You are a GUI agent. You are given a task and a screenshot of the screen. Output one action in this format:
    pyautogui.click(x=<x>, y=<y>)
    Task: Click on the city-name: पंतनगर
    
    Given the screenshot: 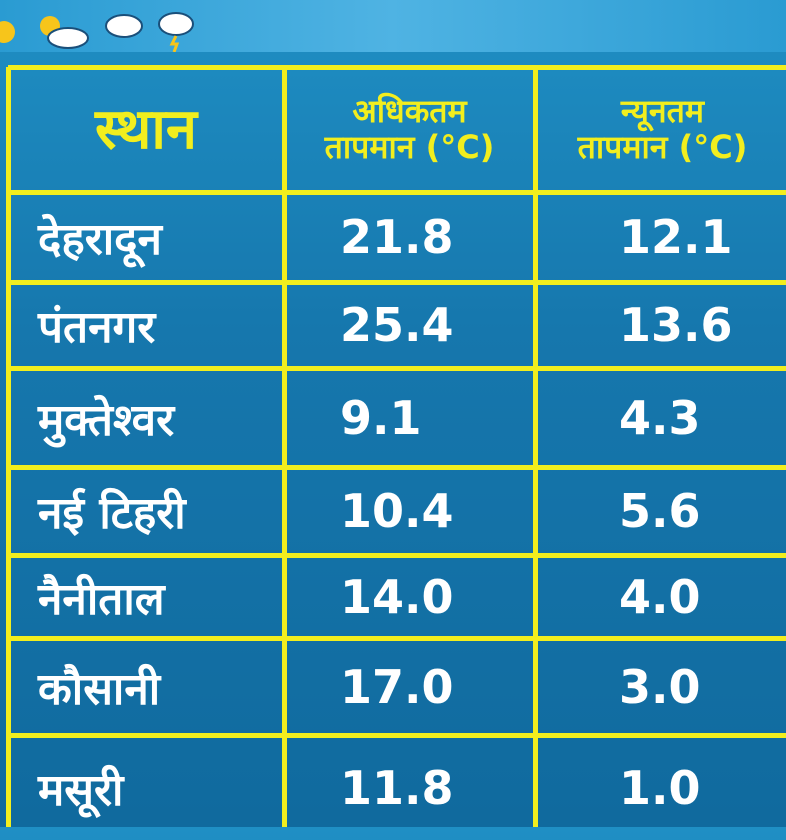 What is the action you would take?
    pyautogui.click(x=97, y=327)
    